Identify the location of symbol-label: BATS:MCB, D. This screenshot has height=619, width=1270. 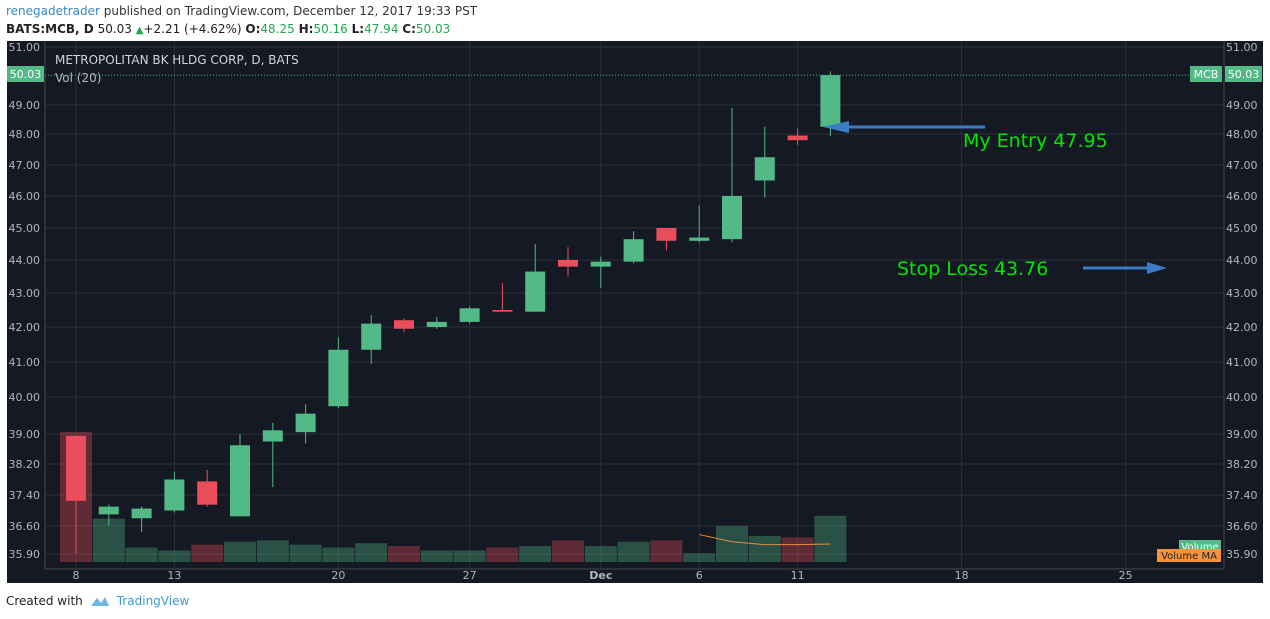
(50, 29).